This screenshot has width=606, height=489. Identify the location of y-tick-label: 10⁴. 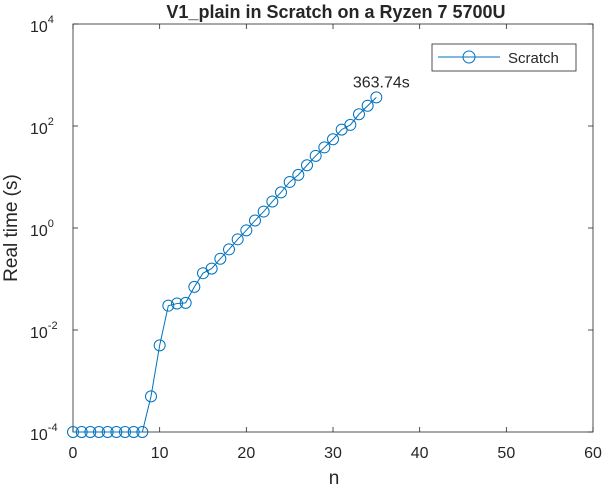
(42, 25).